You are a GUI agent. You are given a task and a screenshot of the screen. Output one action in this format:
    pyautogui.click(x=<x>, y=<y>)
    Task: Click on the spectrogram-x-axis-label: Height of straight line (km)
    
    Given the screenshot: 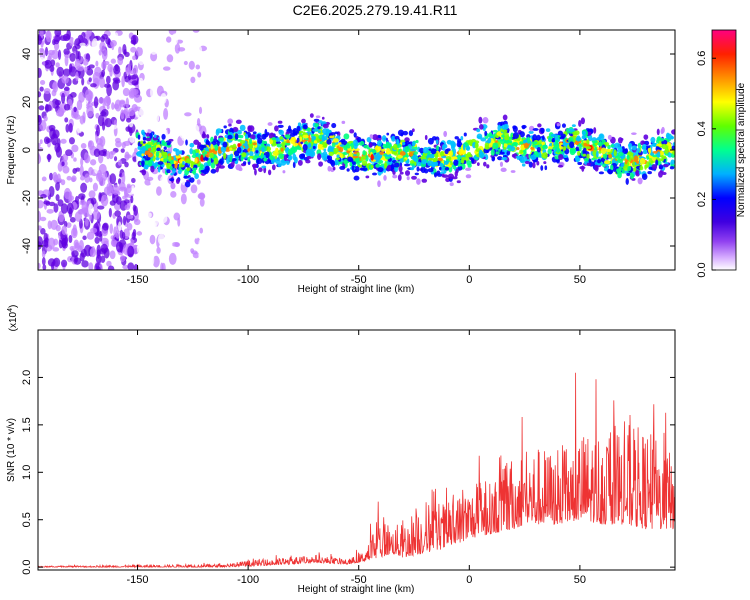 What is the action you would take?
    pyautogui.click(x=356, y=289)
    